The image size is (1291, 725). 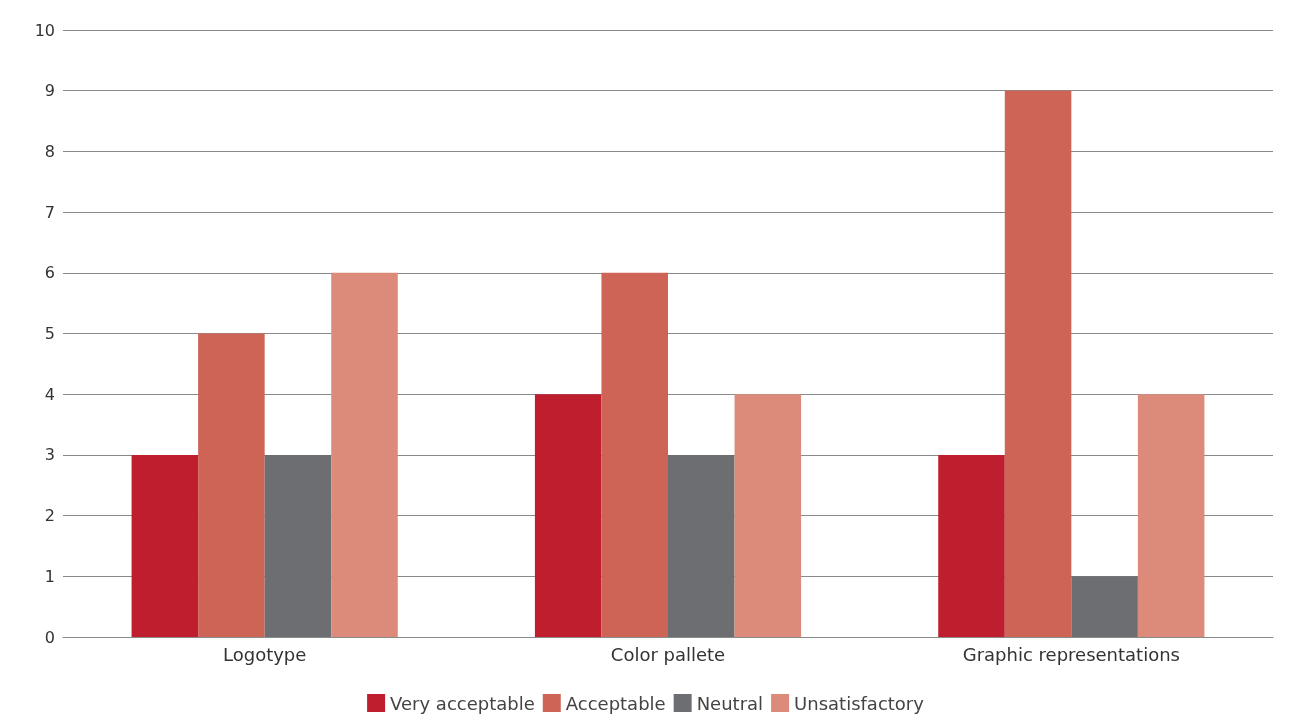 What do you see at coordinates (1071, 654) in the screenshot?
I see `x-tick-label: Graphic representations` at bounding box center [1071, 654].